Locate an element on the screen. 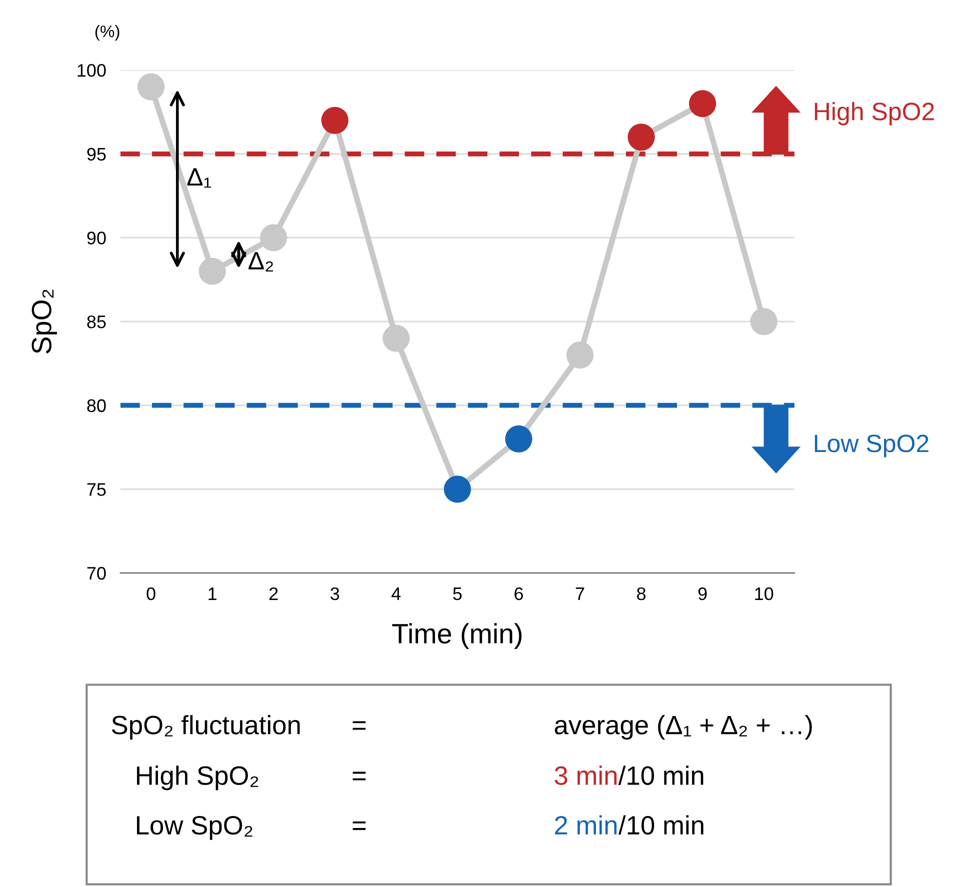 The height and width of the screenshot is (887, 963). x-tick-label: 1 is located at coordinates (212, 594).